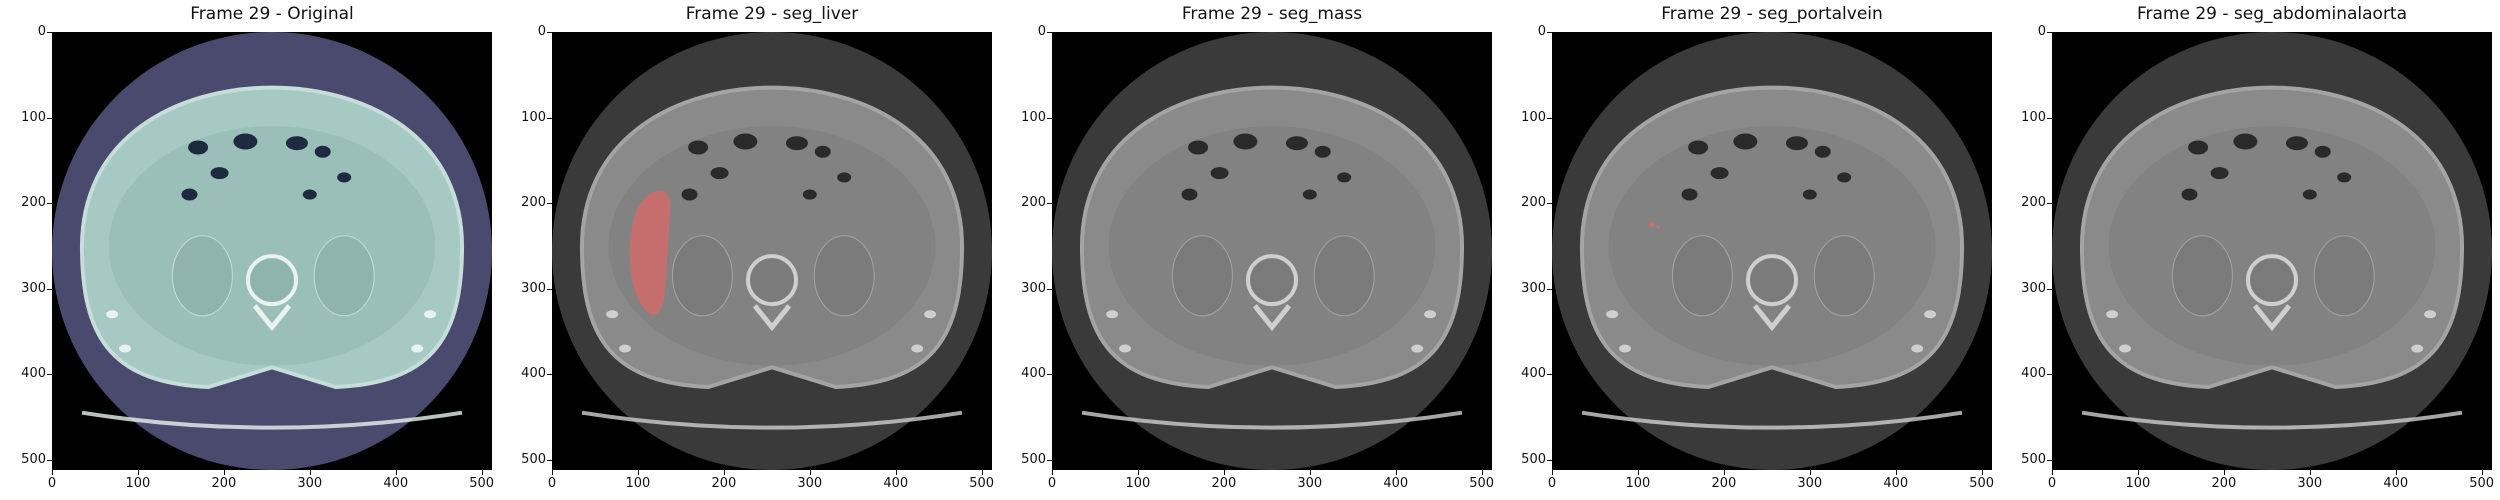 Image resolution: width=2500 pixels, height=500 pixels. I want to click on portalvein-mask, so click(1652, 224).